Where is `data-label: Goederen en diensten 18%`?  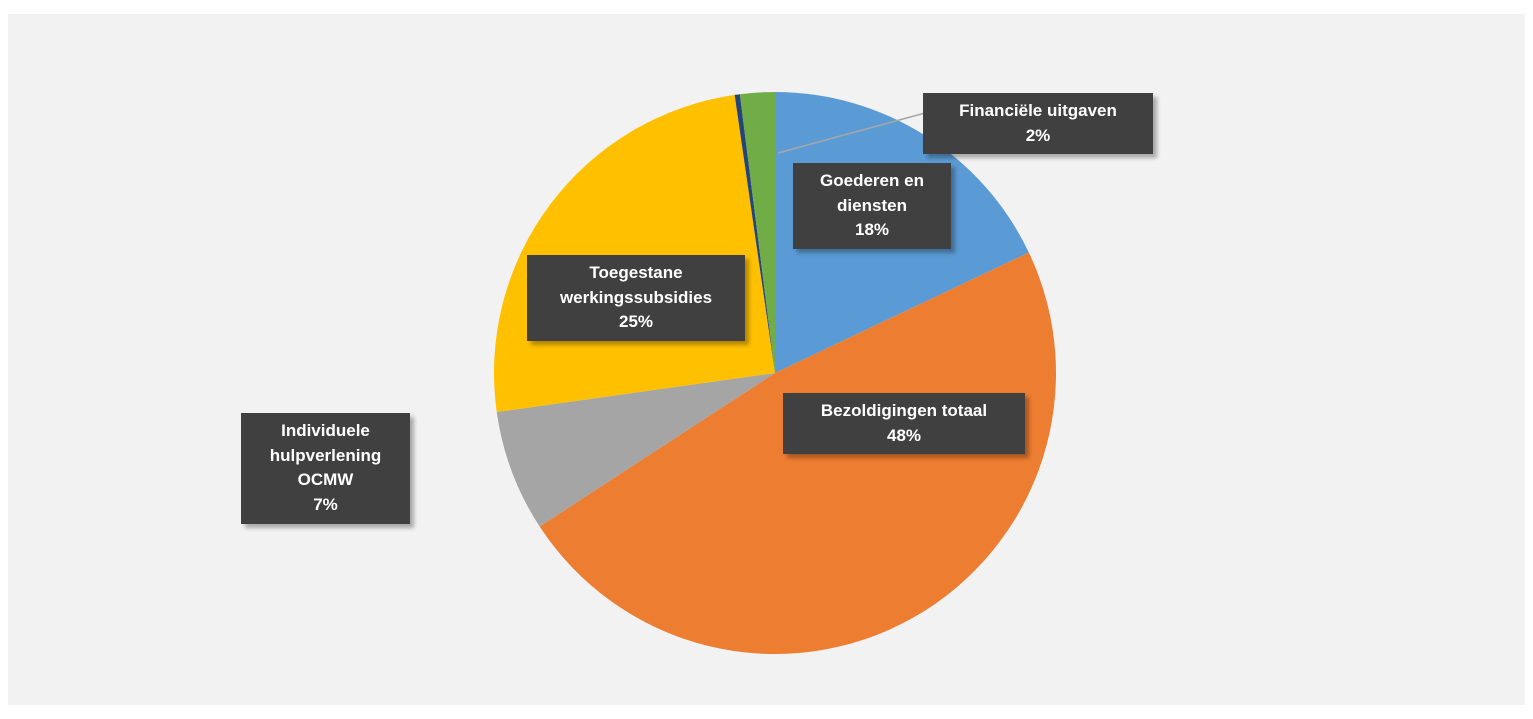
data-label: Goederen en diensten 18% is located at coordinates (872, 206).